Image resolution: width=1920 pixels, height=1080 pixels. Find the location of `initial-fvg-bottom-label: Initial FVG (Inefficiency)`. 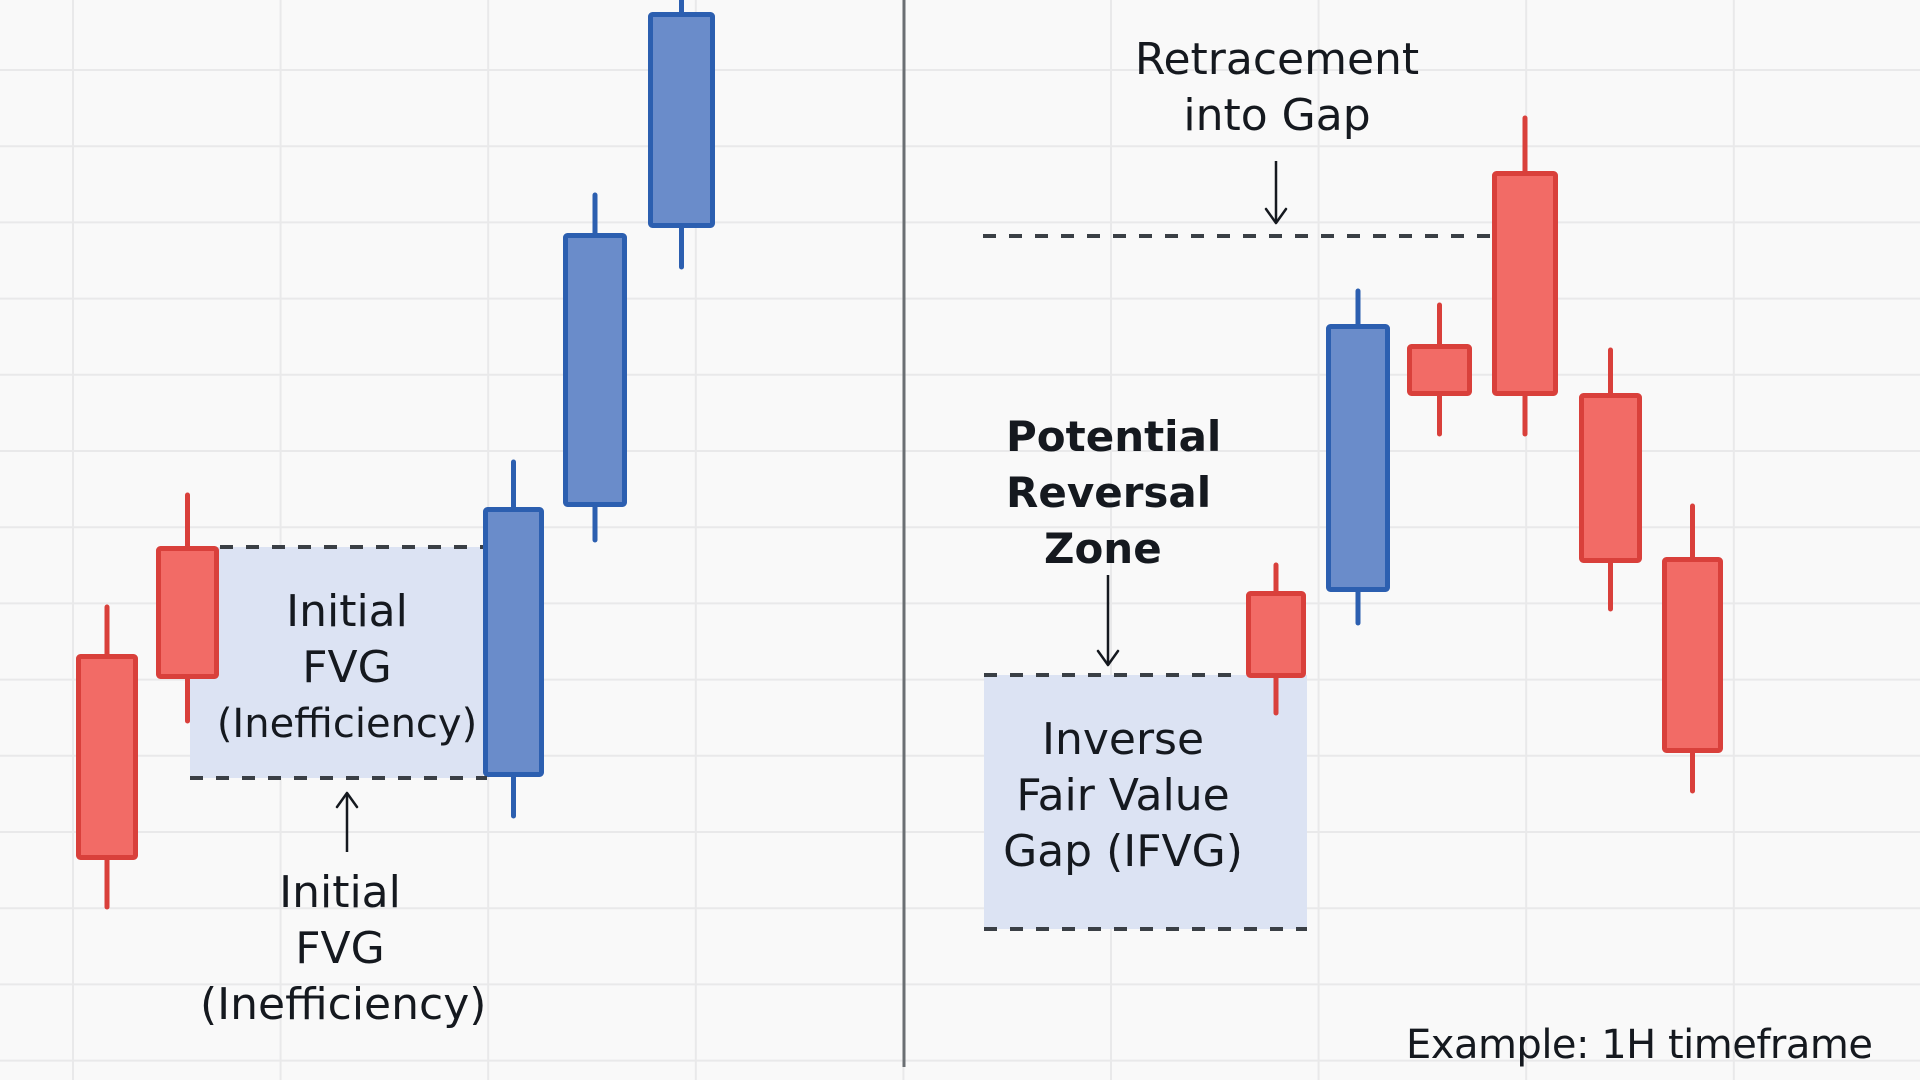

initial-fvg-bottom-label: Initial FVG (Inefficiency) is located at coordinates (343, 949).